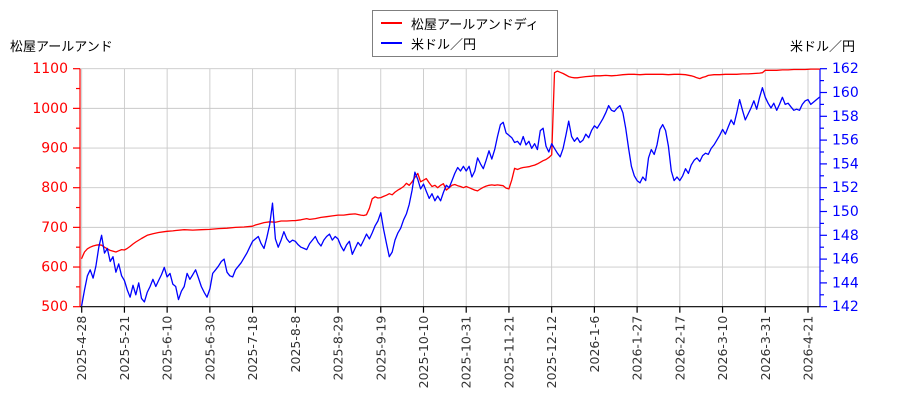  Describe the element at coordinates (124, 348) in the screenshot. I see `svg-text: 2025-5-21` at that location.